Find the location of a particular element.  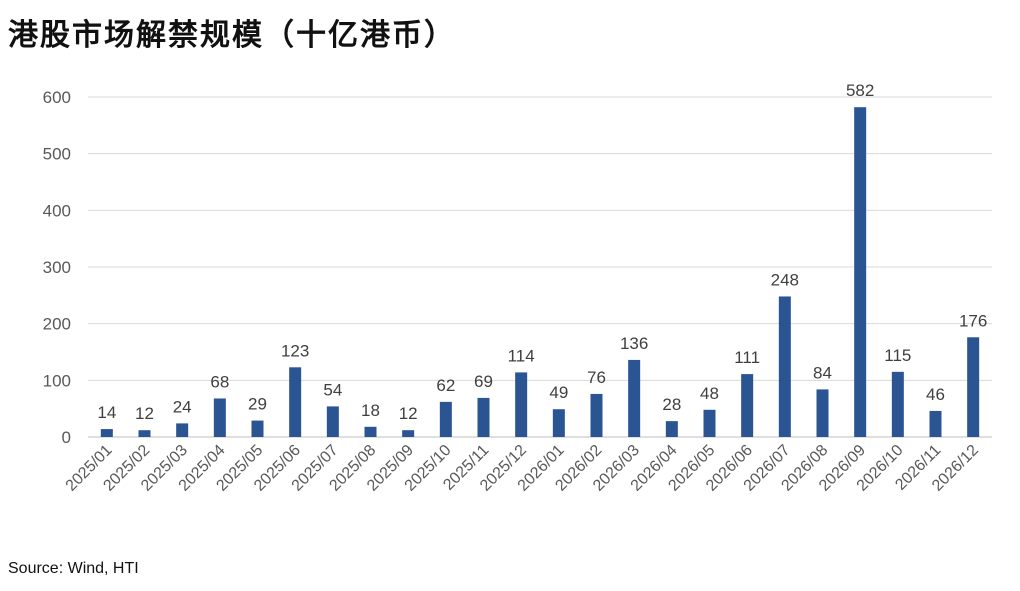

data-label: 582 is located at coordinates (860, 90).